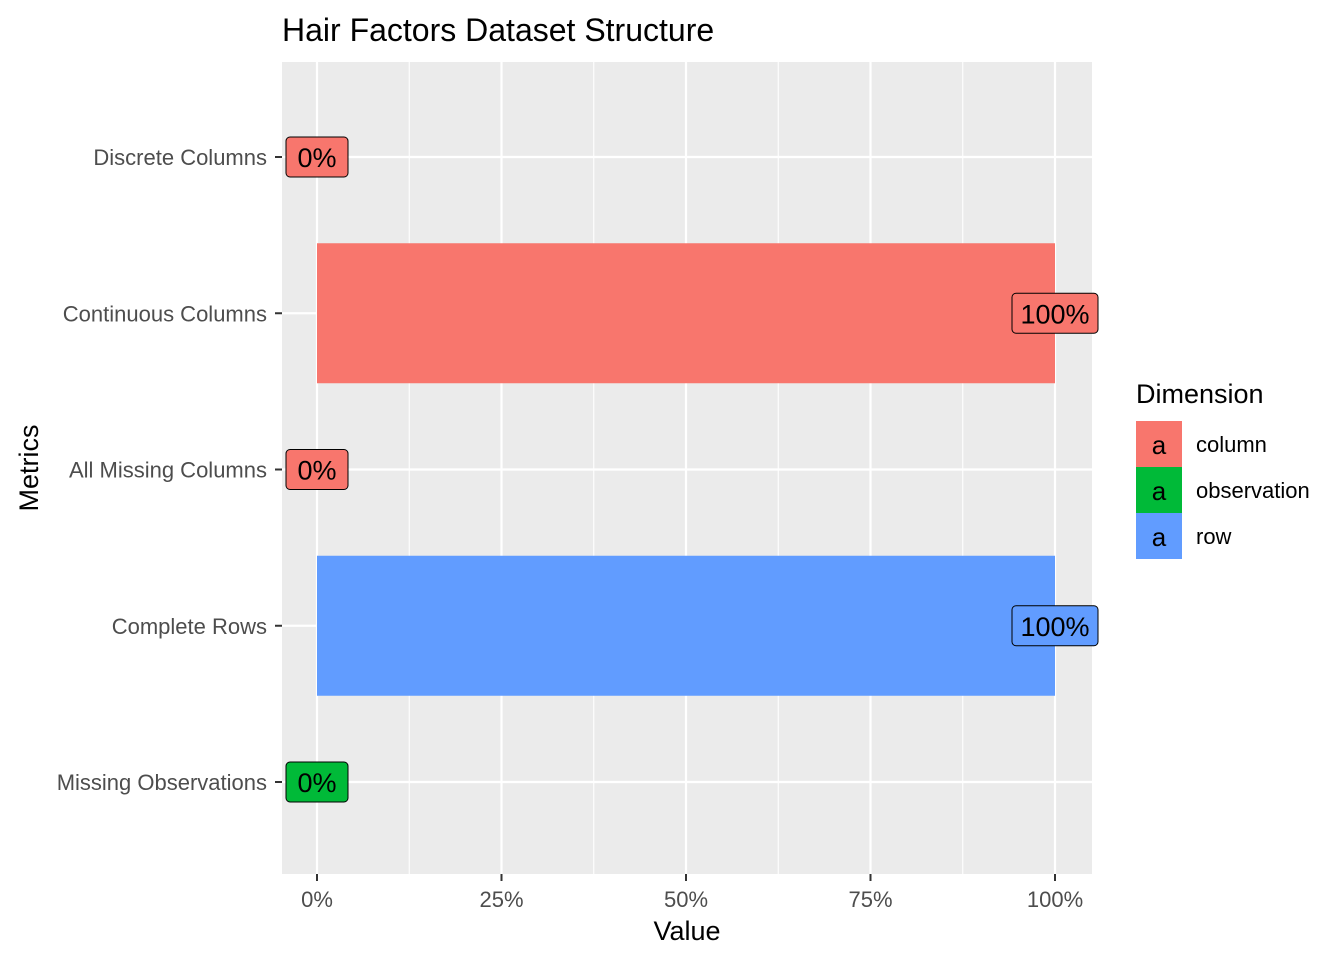 Image resolution: width=1344 pixels, height=965 pixels. I want to click on legend-label: column, so click(1231, 444).